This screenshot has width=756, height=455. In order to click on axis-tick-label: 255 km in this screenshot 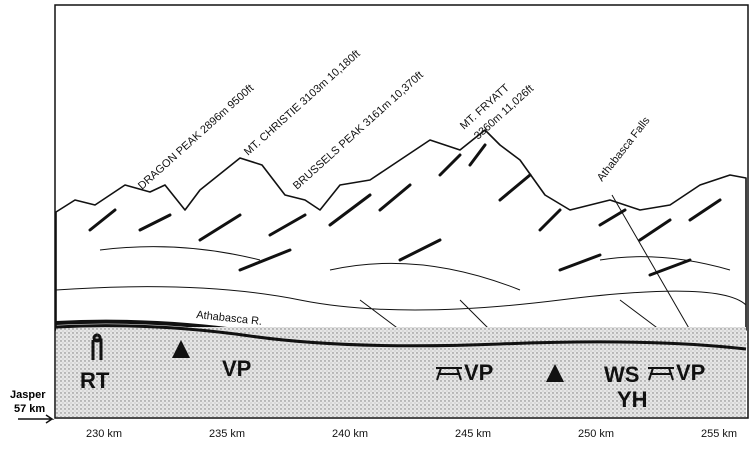, I will do `click(719, 434)`.